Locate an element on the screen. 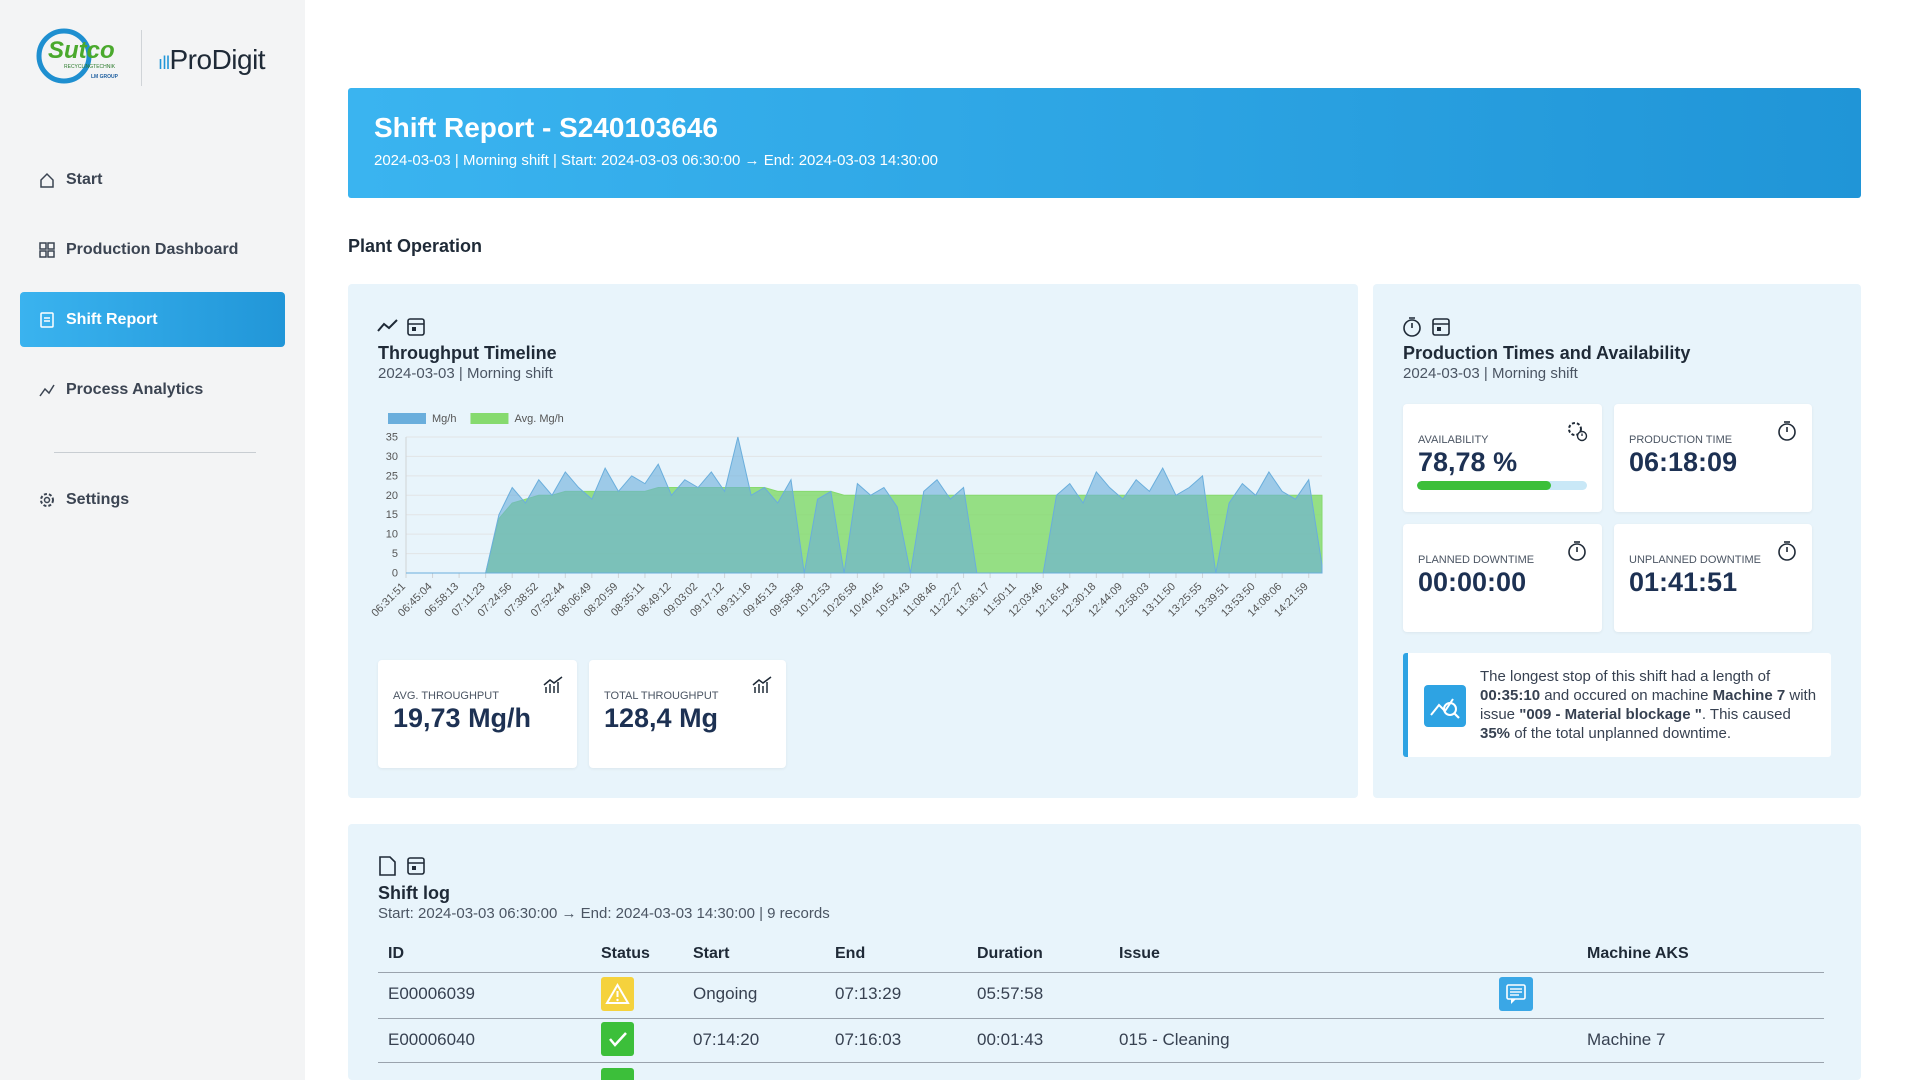 This screenshot has width=1920, height=1080. logo-bars: ıll is located at coordinates (164, 63).